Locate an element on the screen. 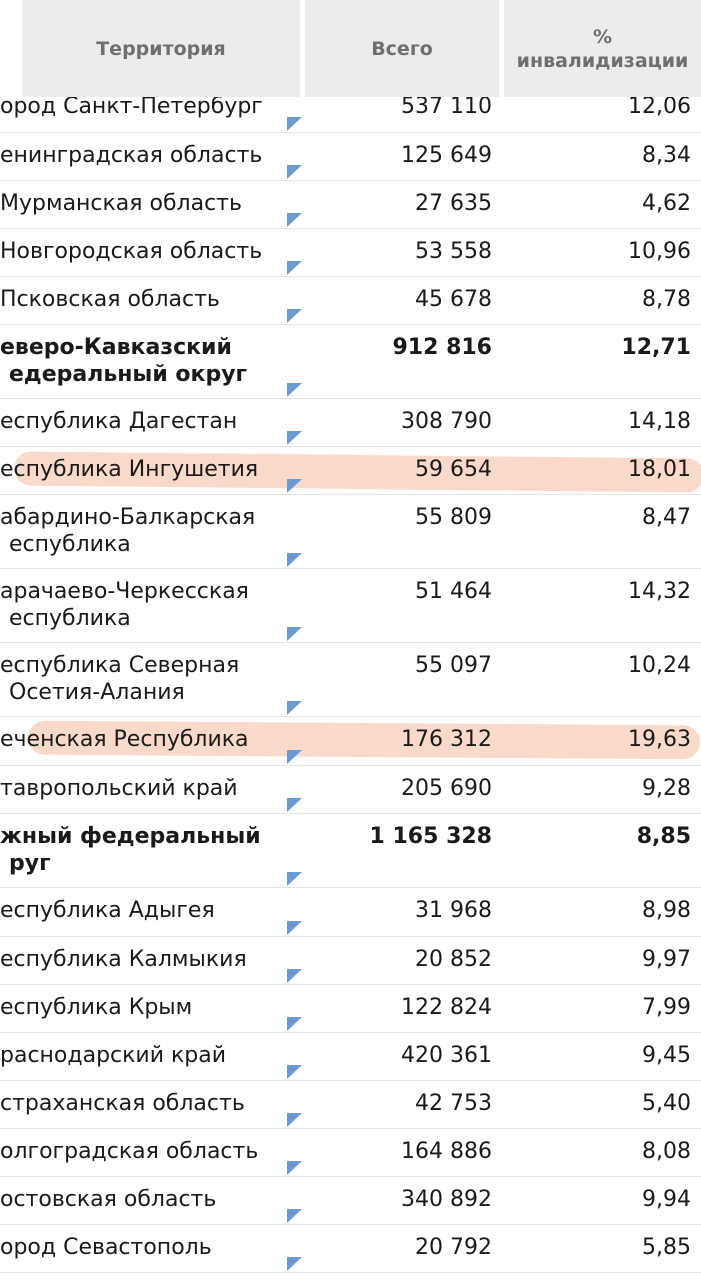 The width and height of the screenshot is (701, 1280). column-header-percent: % инвалидизации is located at coordinates (602, 48).